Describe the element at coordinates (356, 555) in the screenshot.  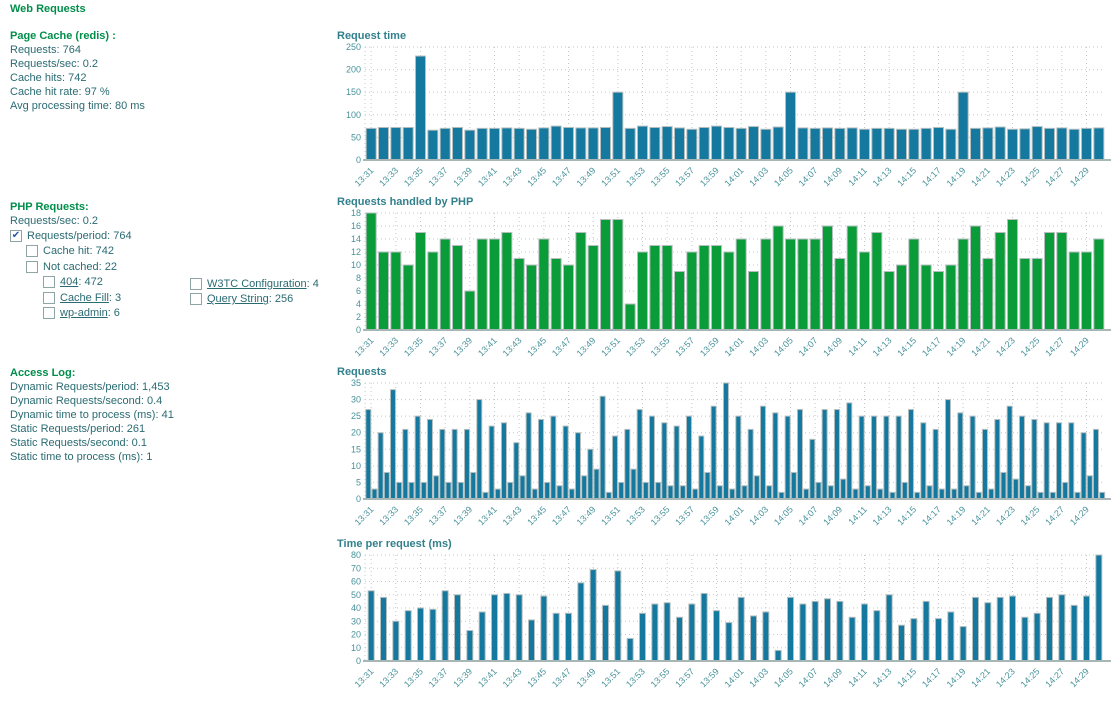
I see `svg-text: 80` at that location.